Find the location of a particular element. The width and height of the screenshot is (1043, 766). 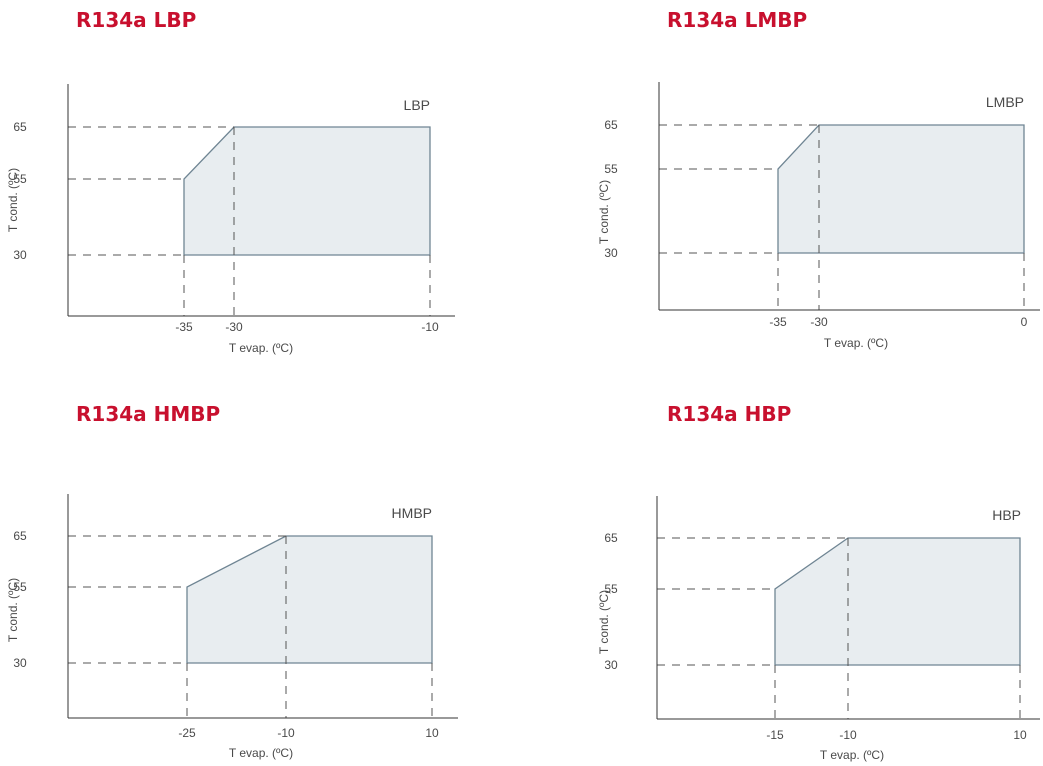

chart-title: R134a LMBP is located at coordinates (737, 20).